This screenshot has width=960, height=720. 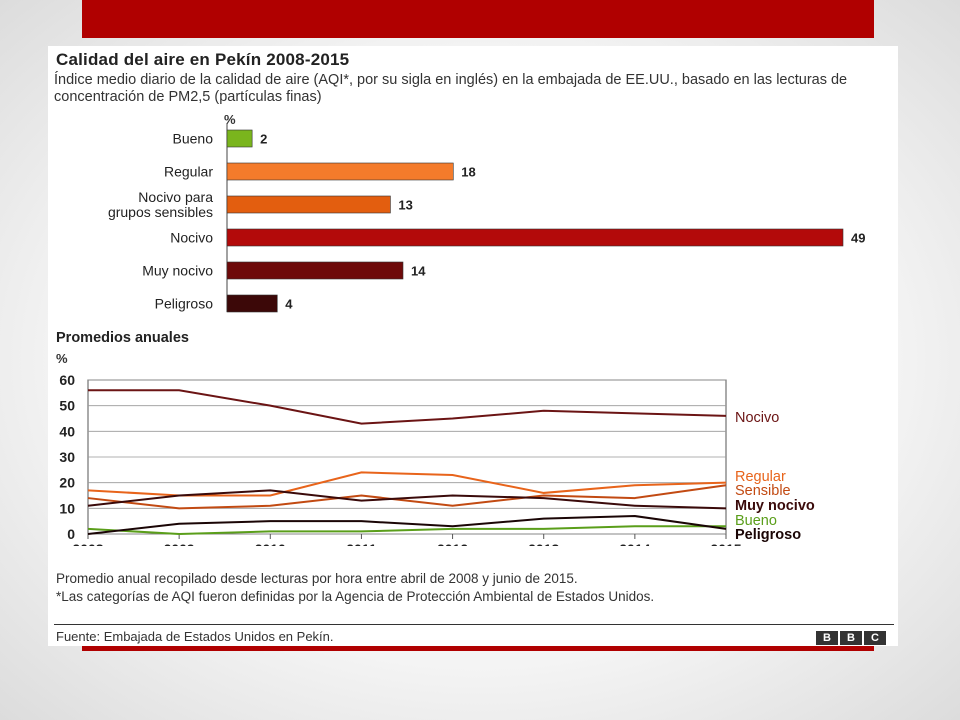 I want to click on bar-category-label: Peligroso, so click(x=184, y=304).